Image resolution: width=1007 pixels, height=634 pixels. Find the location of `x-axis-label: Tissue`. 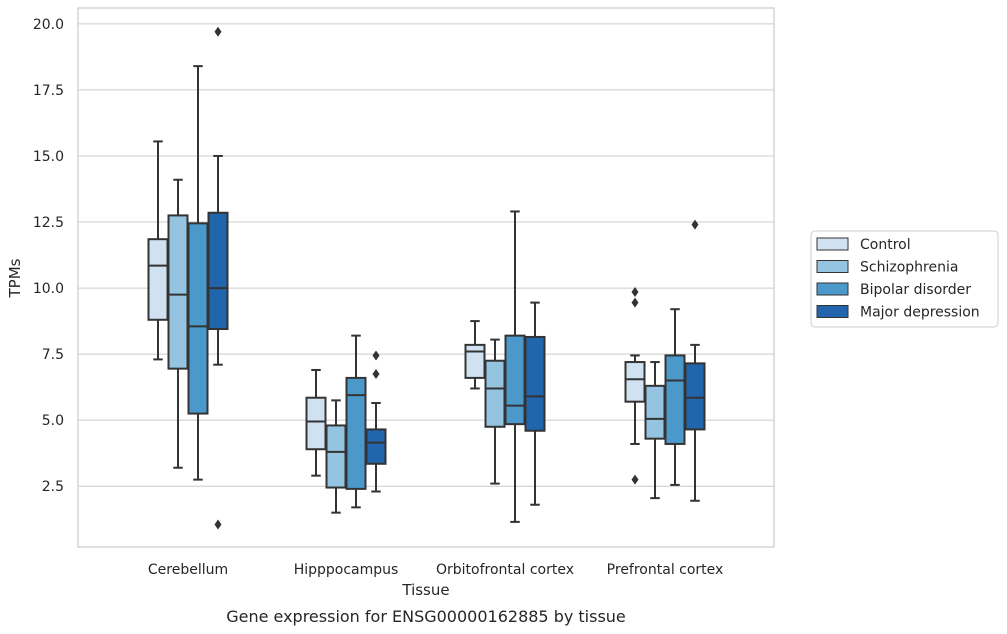

x-axis-label: Tissue is located at coordinates (425, 590).